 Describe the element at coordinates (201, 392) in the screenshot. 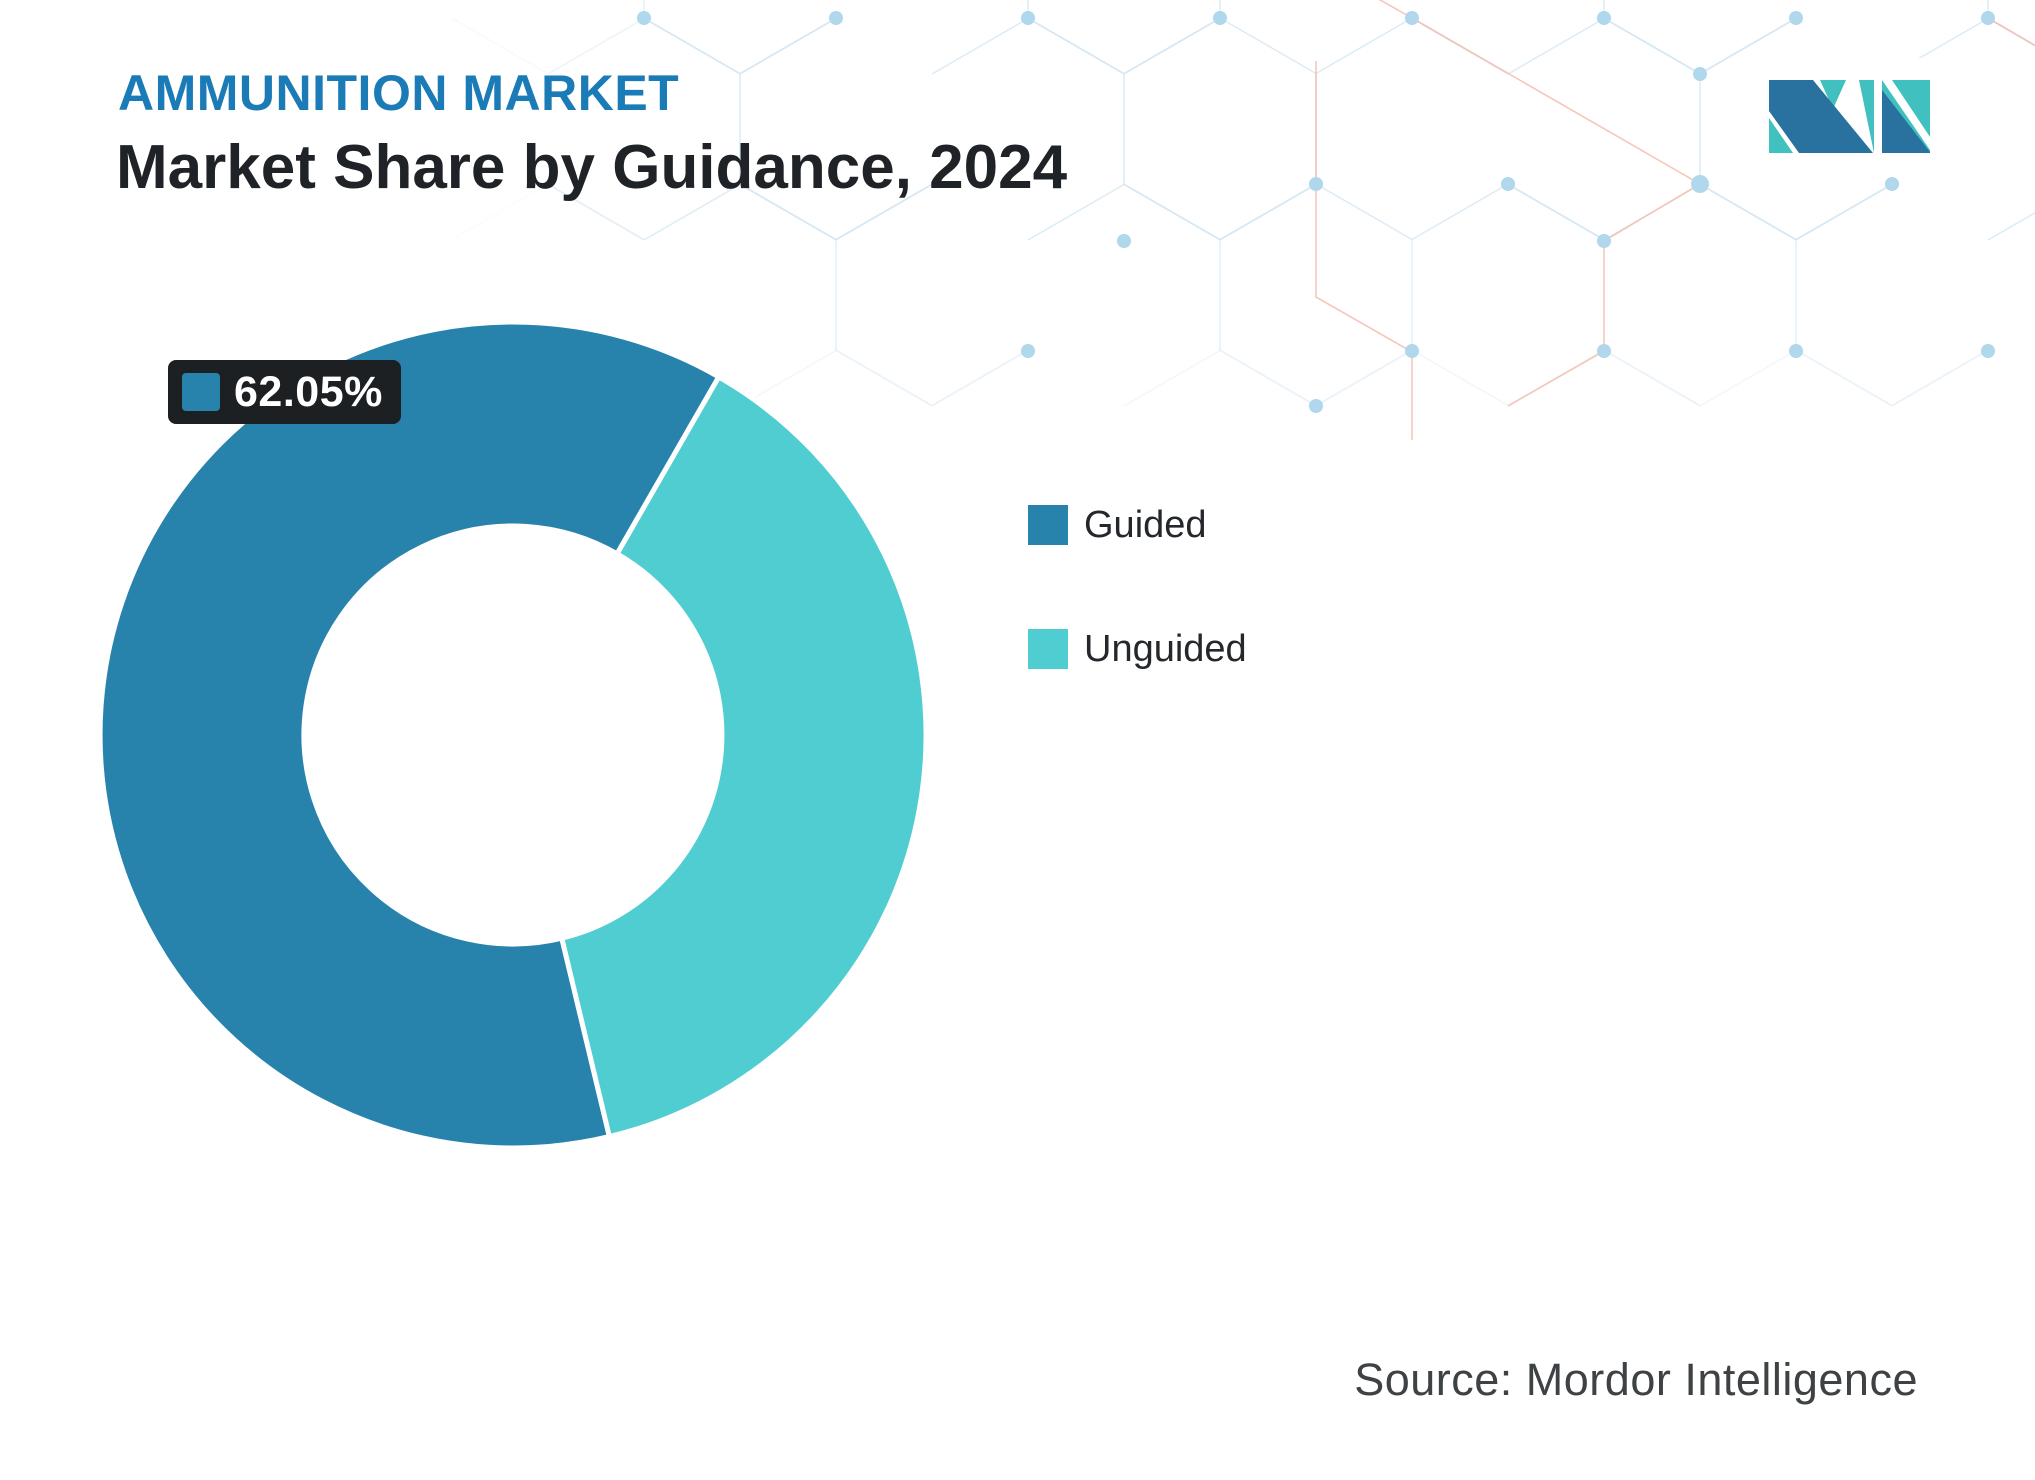

I see `data-label-swatch` at that location.